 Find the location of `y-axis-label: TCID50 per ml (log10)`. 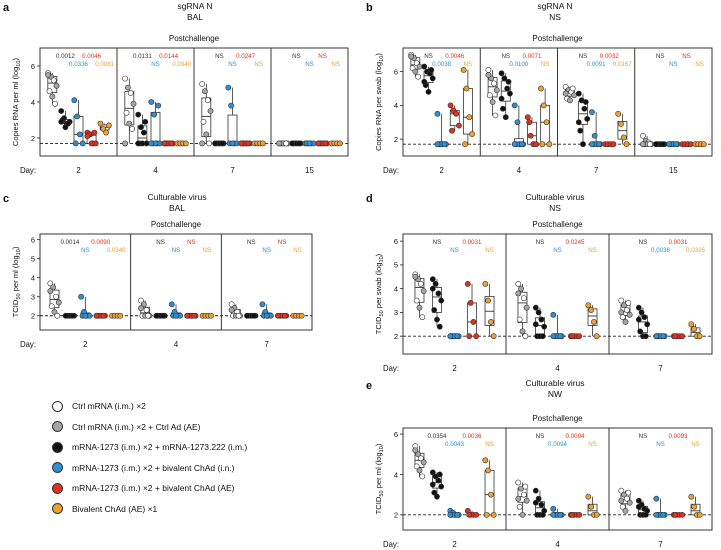

y-axis-label: TCID50 per ml (log10) is located at coordinates (379, 478).